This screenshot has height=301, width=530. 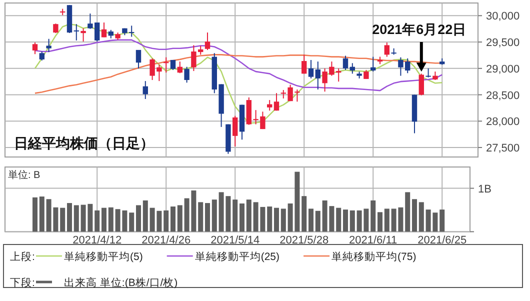 I want to click on y-tick-label: 28,000, so click(x=503, y=122).